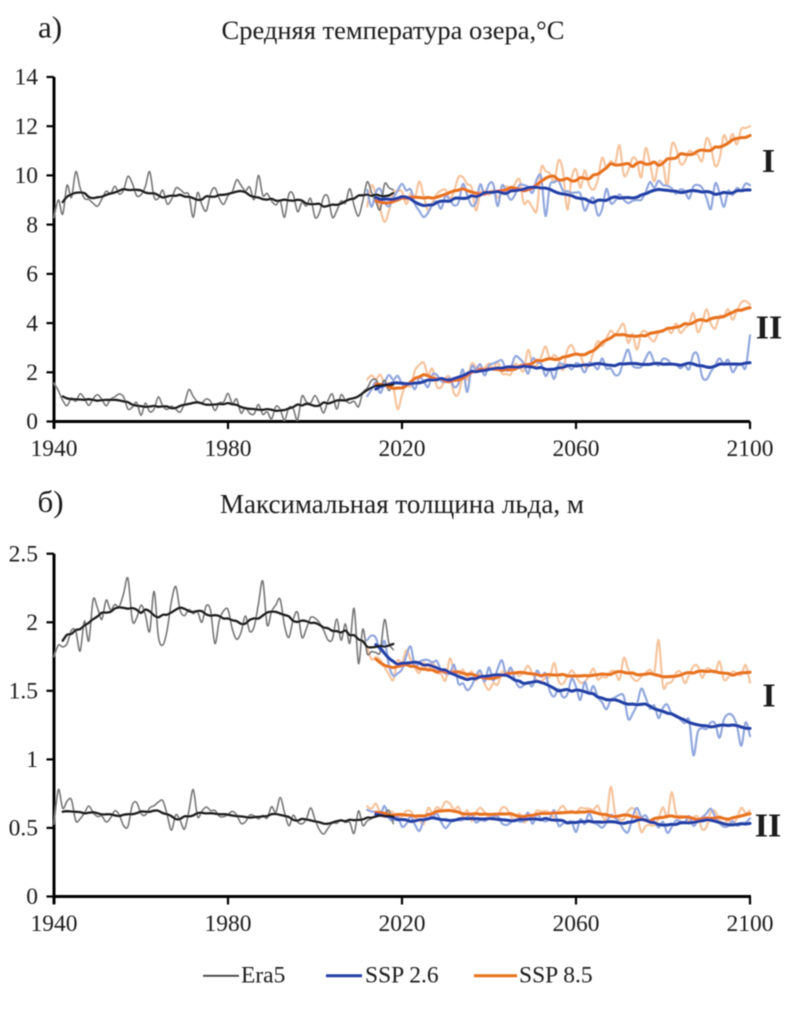  Describe the element at coordinates (402, 504) in the screenshot. I see `svg-text: Максимальная толщина льда, м` at that location.